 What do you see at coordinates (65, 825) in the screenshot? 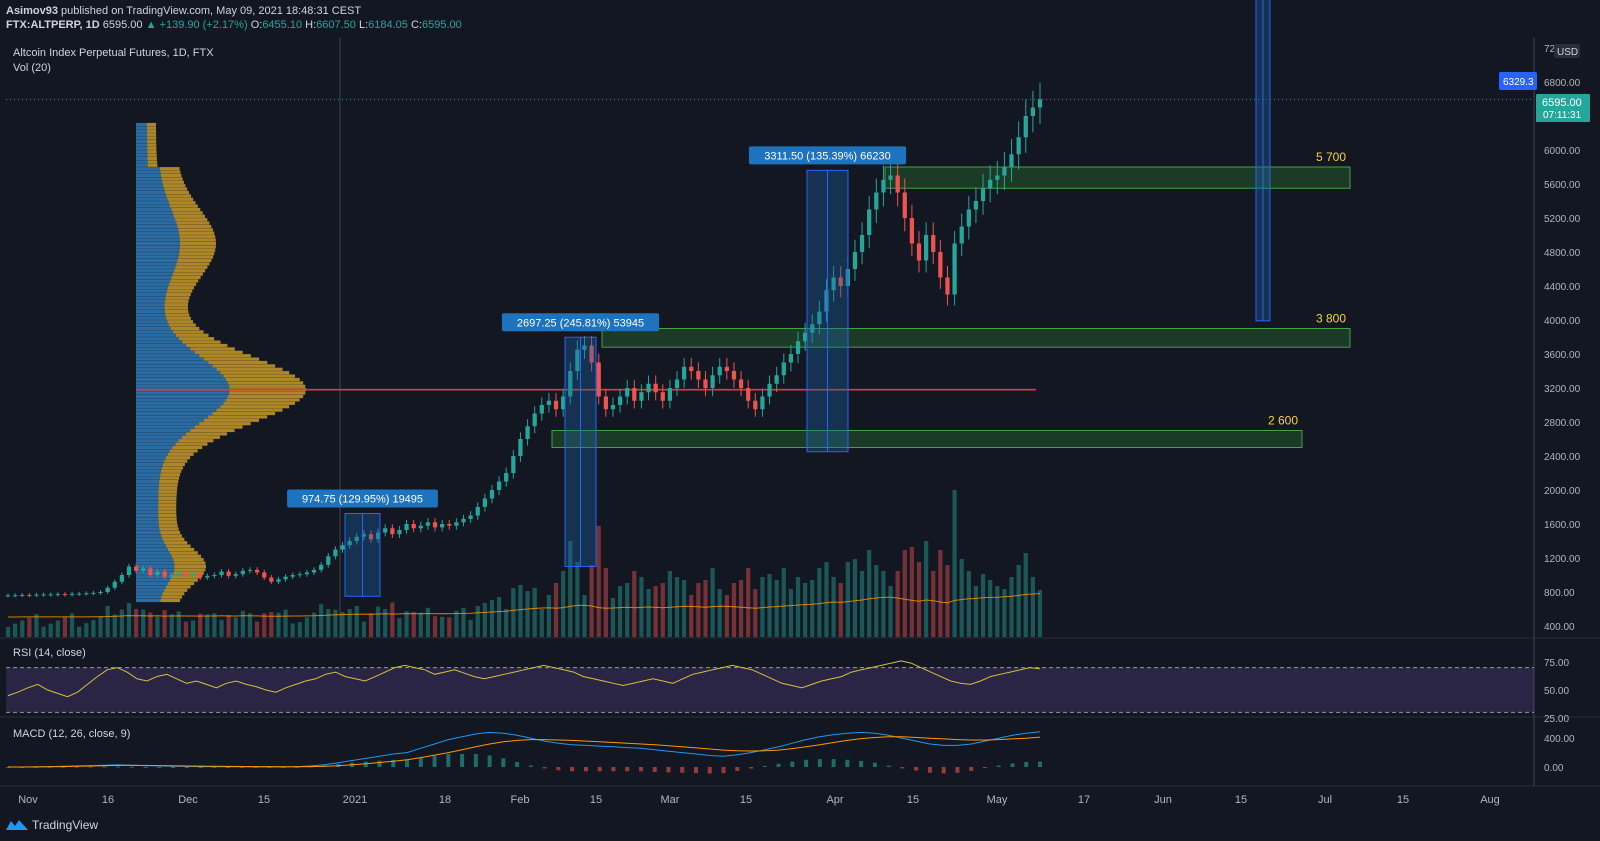
I see `footer-brand: TradingView` at bounding box center [65, 825].